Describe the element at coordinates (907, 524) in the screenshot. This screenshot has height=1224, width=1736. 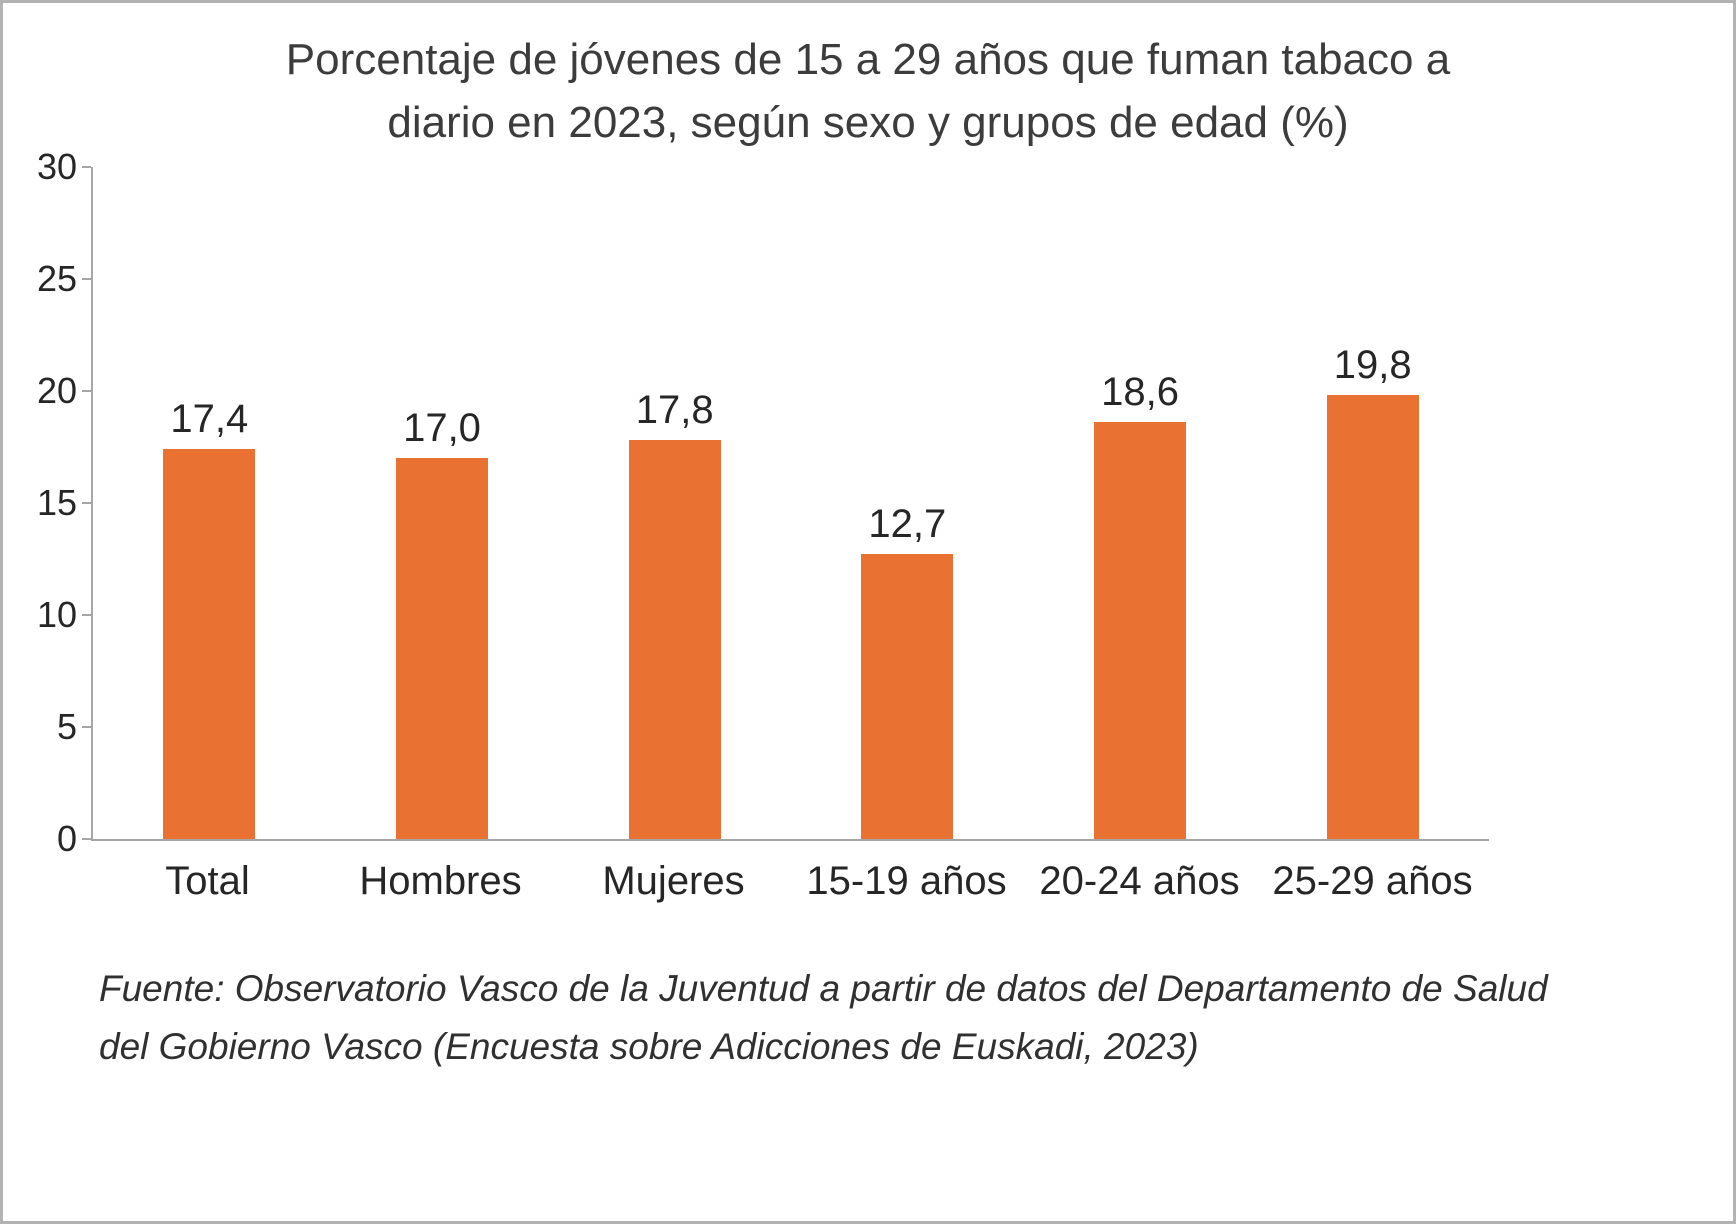
I see `bar-value-label: 12,7` at that location.